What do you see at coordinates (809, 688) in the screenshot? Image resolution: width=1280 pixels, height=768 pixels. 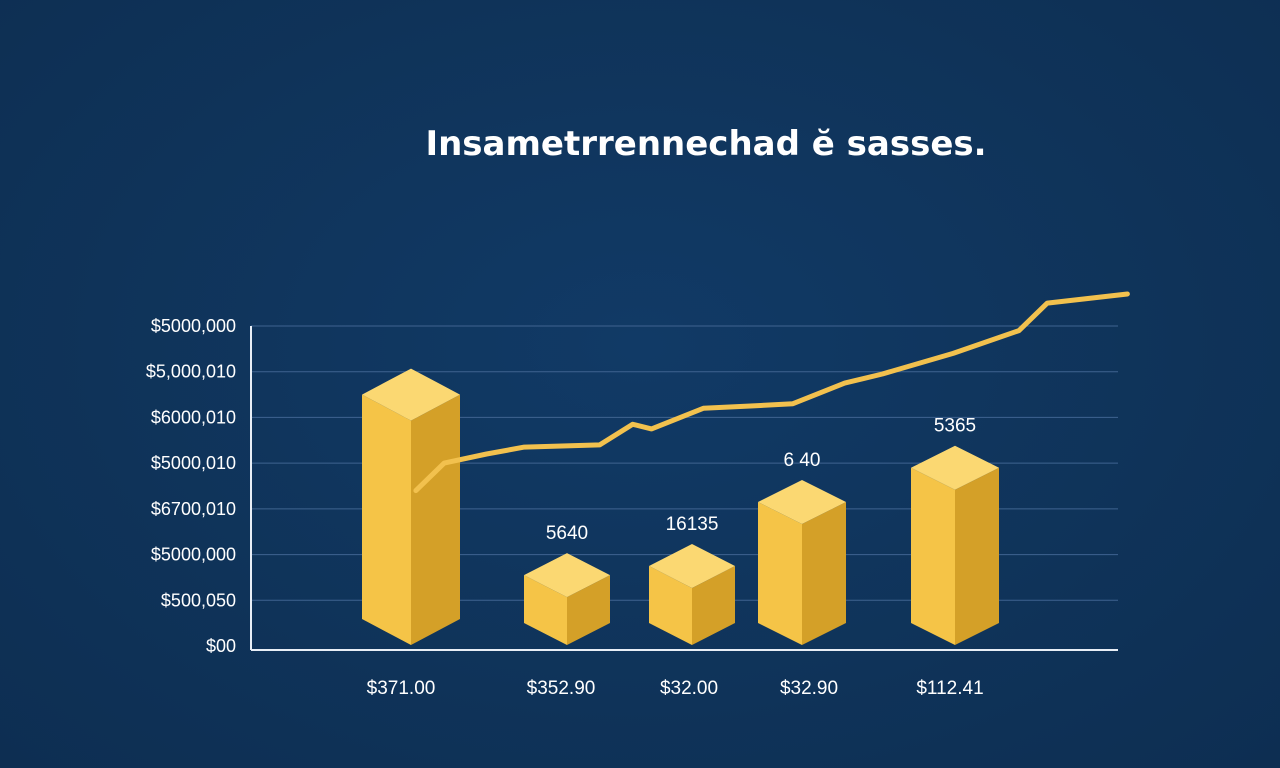 I see `x-tick-label: $32.90` at bounding box center [809, 688].